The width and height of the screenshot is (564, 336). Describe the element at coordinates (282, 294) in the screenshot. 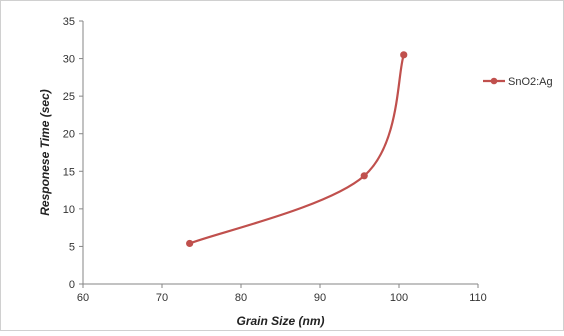

I see `x-axis-ticks: 60 70 80 90 100 110` at that location.